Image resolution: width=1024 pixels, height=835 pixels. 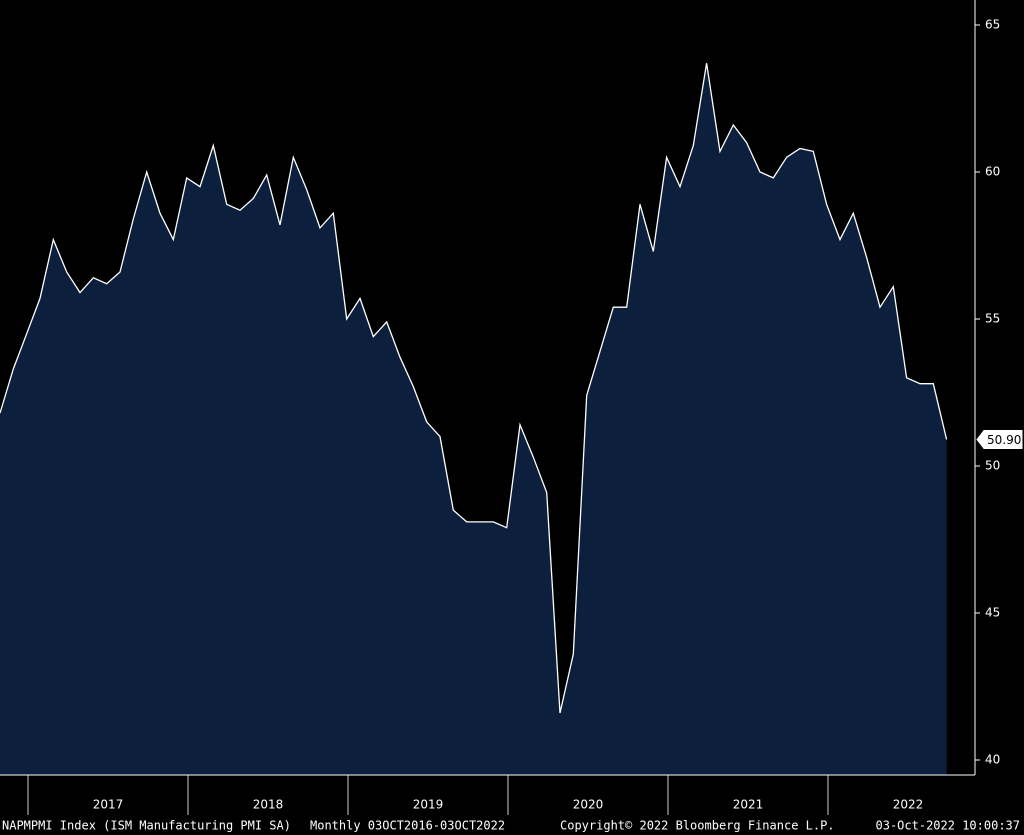 What do you see at coordinates (992, 172) in the screenshot?
I see `y-tick-label: 60` at bounding box center [992, 172].